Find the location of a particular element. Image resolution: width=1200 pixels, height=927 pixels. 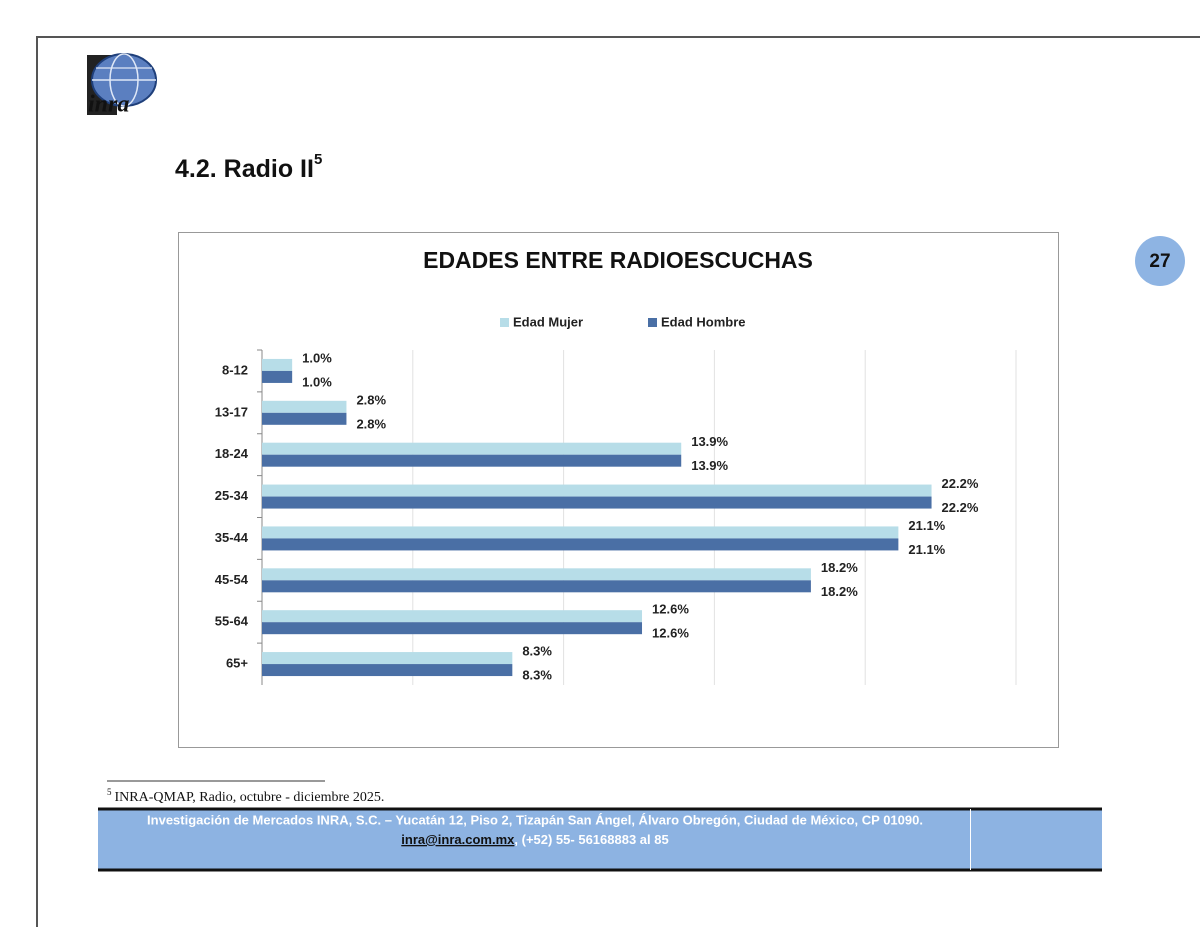

y-tick-label: 18-24 is located at coordinates (232, 453).